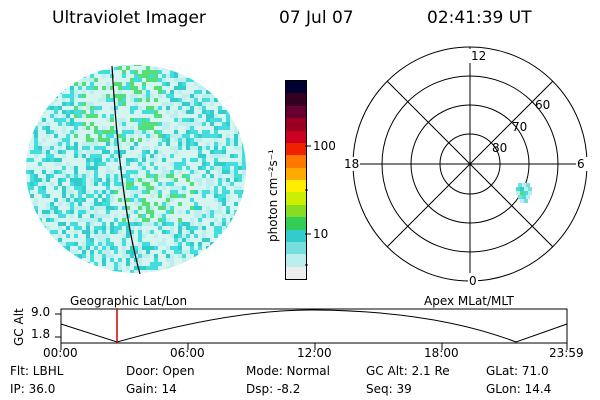  What do you see at coordinates (273, 195) in the screenshot?
I see `colorbar-unit-label: photon cm⁻²s⁻¹` at bounding box center [273, 195].